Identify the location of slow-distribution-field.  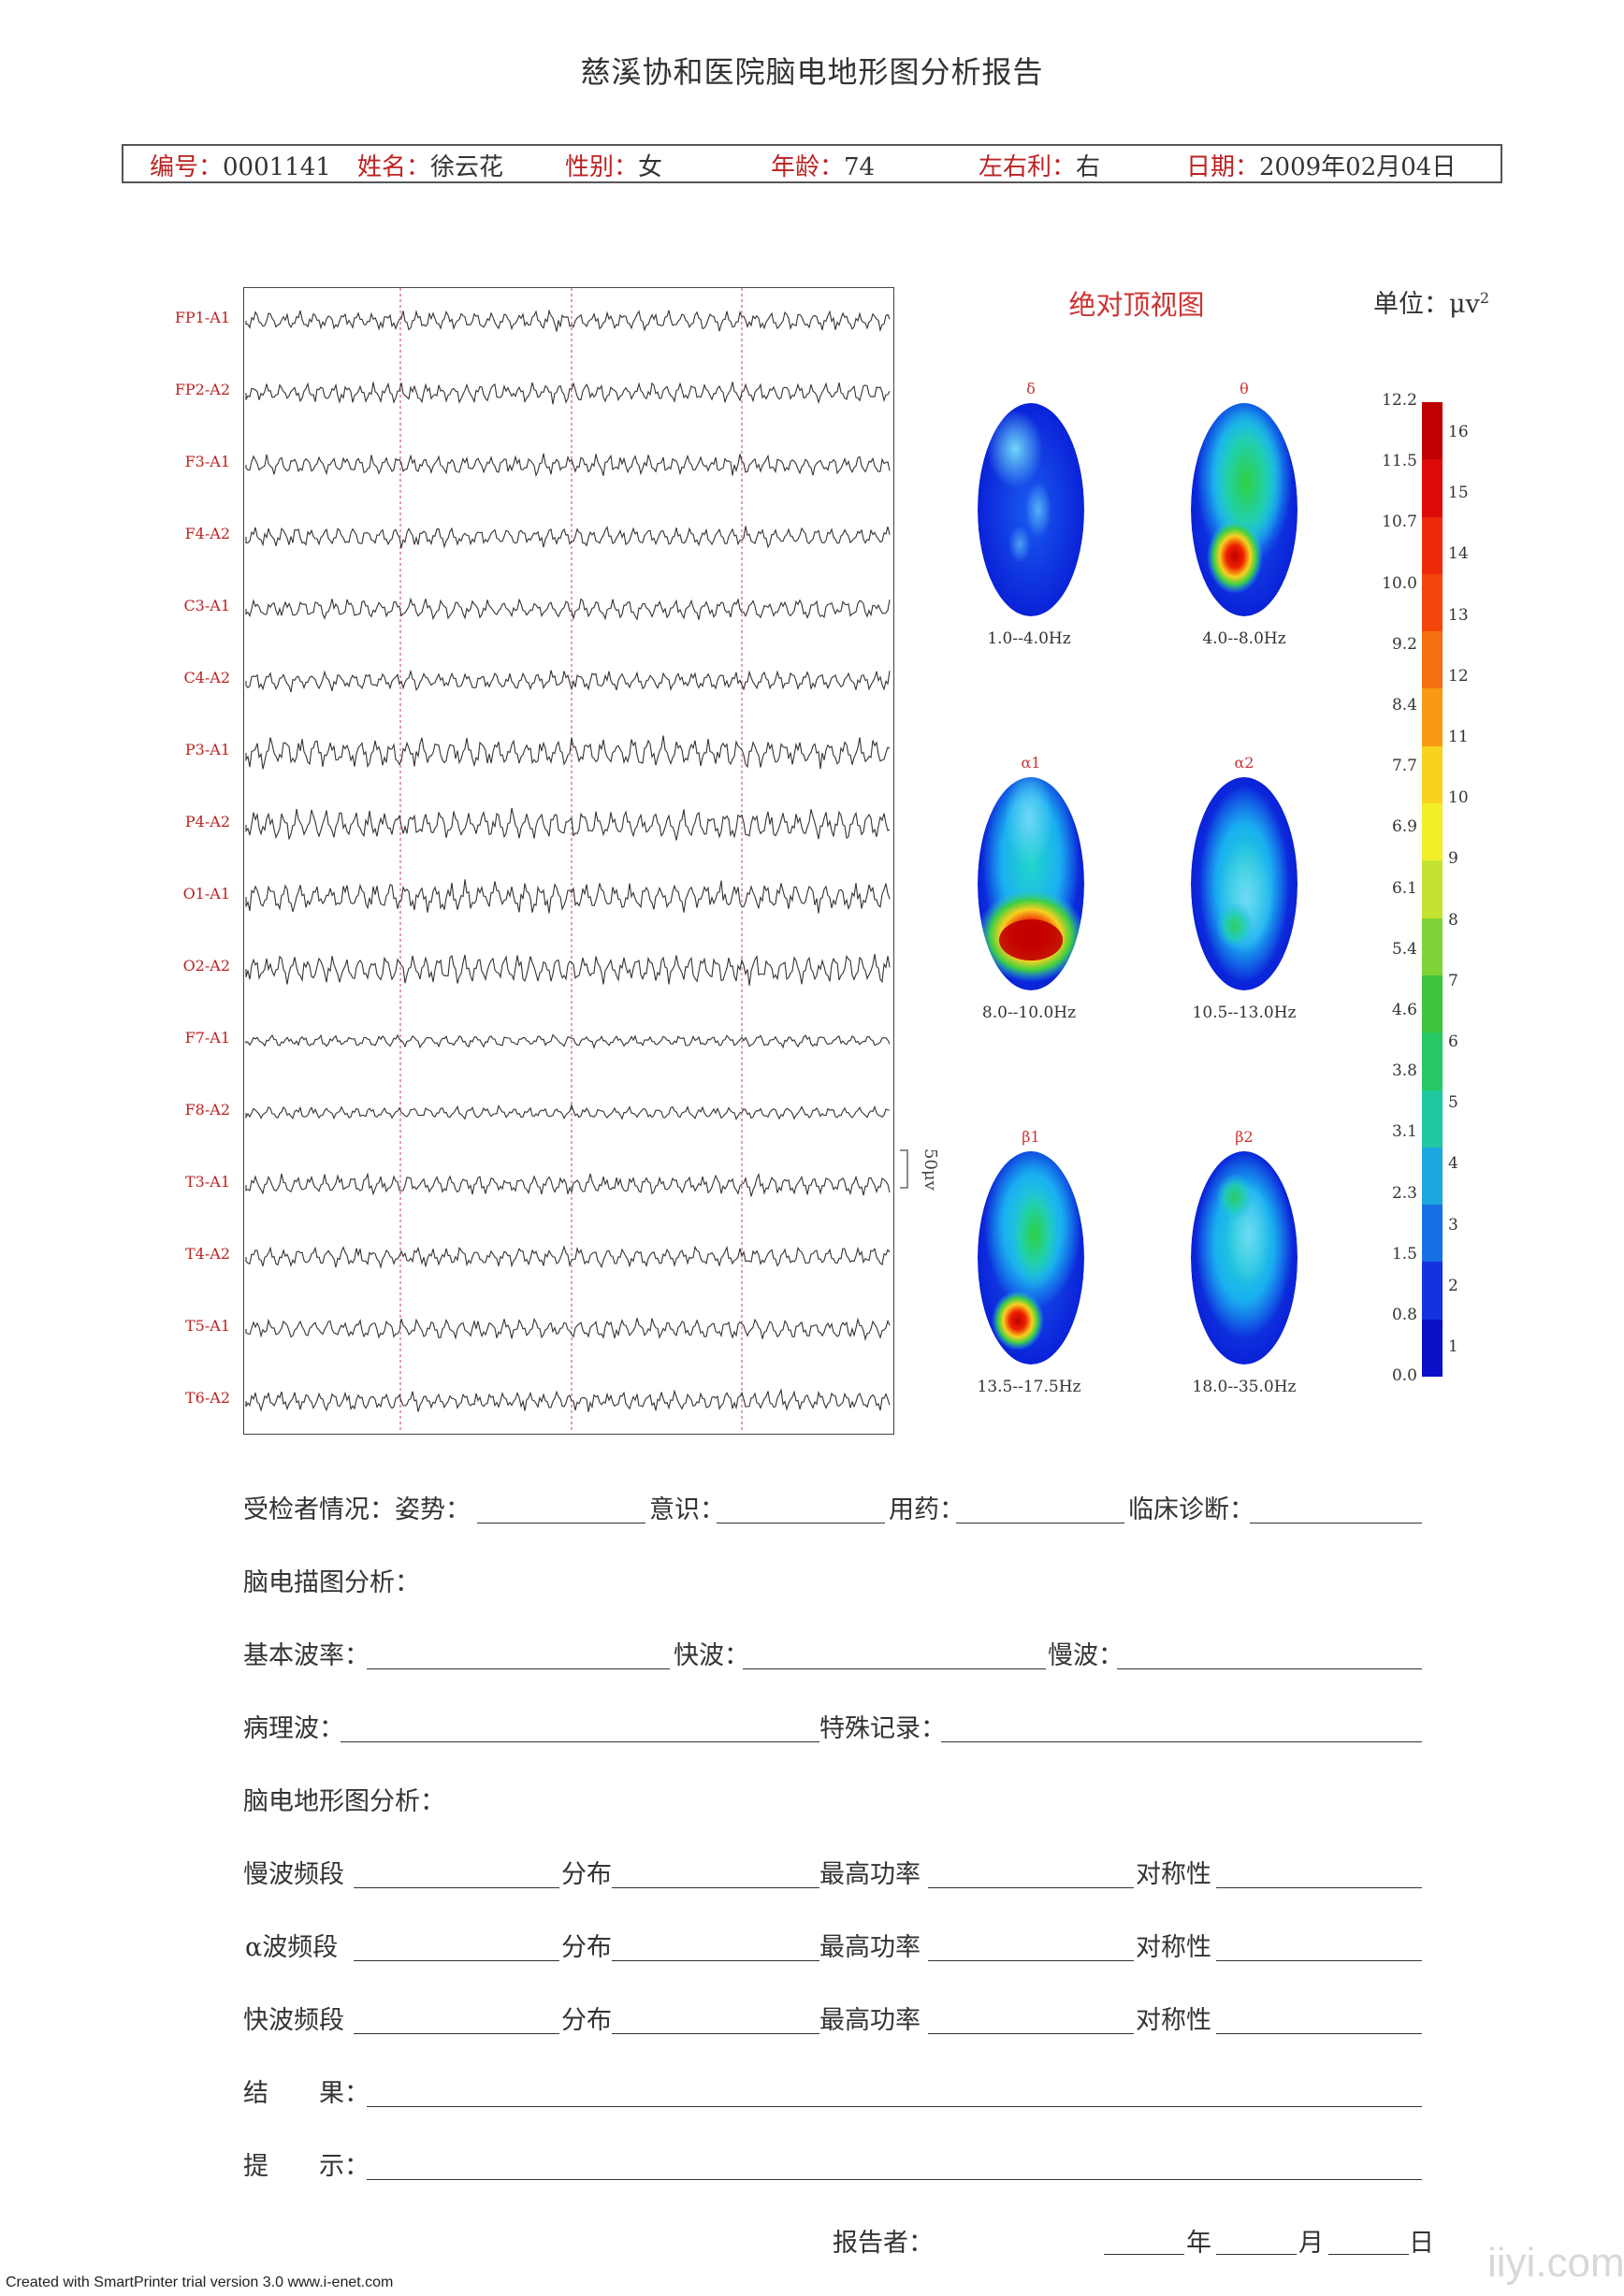
(715, 1887).